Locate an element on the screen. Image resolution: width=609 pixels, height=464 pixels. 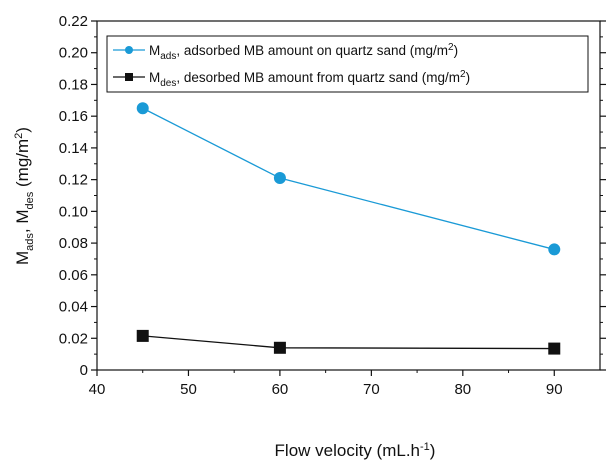
y-tick-label: 0.12 is located at coordinates (73, 180).